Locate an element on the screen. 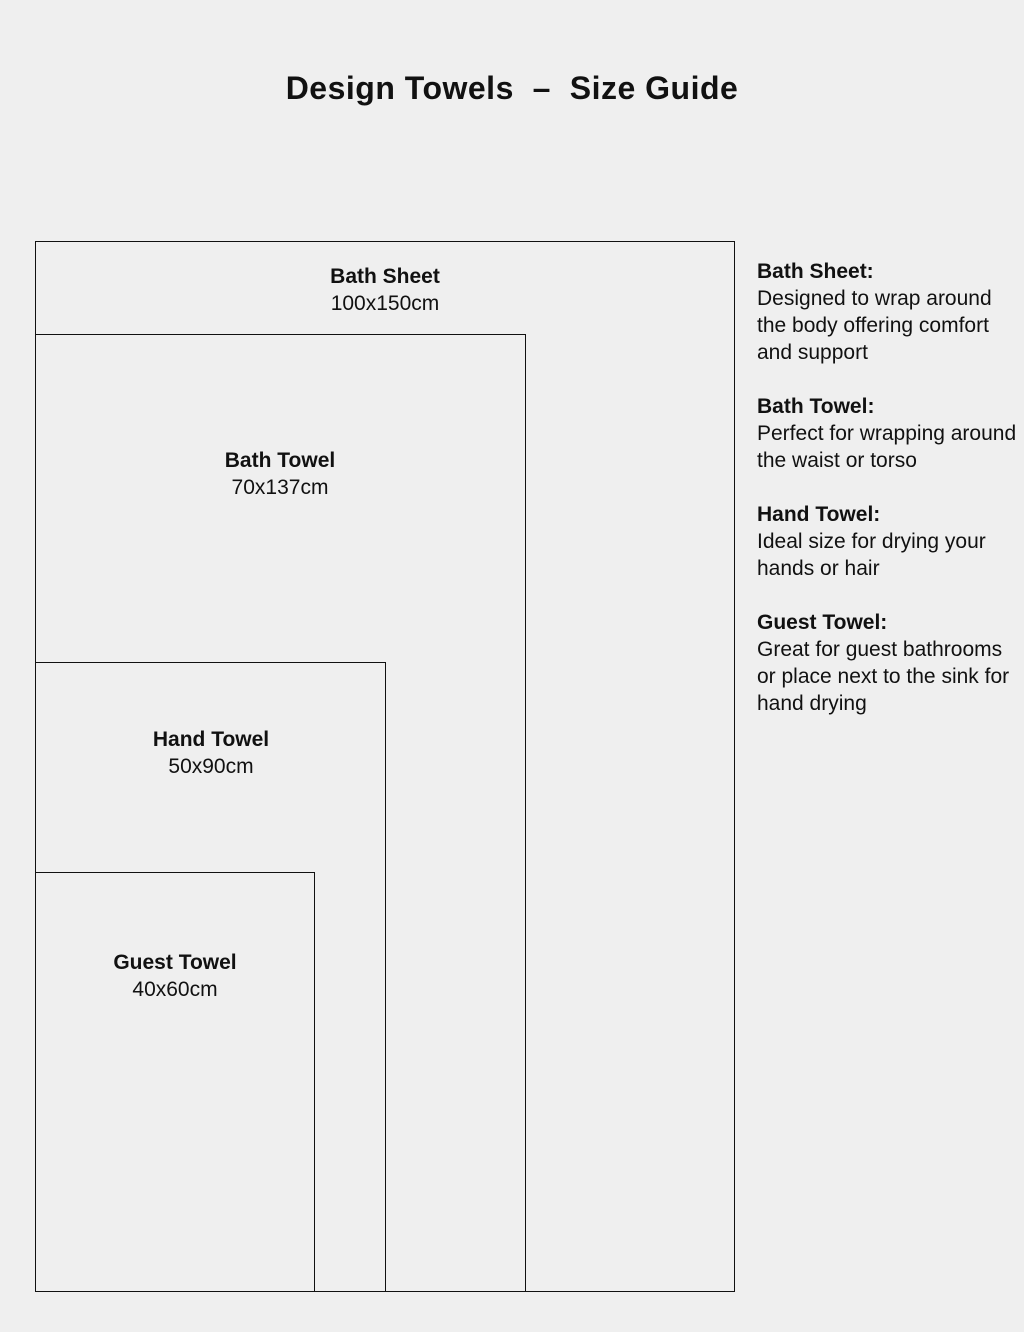  hand-towel-label: Hand Towel 50x90cm is located at coordinates (211, 753).